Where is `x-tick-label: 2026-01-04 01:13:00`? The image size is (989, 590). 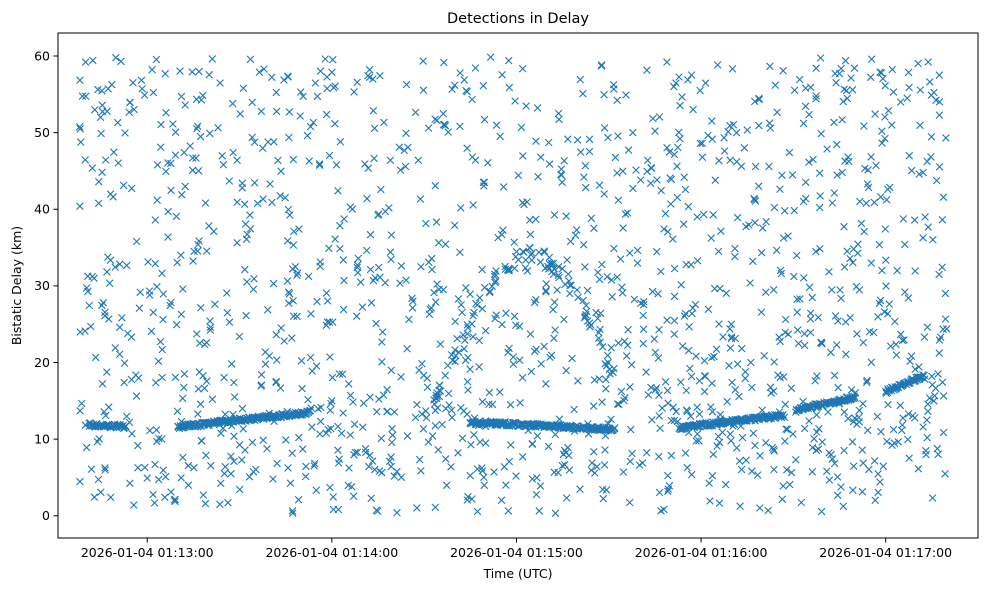
x-tick-label: 2026-01-04 01:13:00 is located at coordinates (147, 552).